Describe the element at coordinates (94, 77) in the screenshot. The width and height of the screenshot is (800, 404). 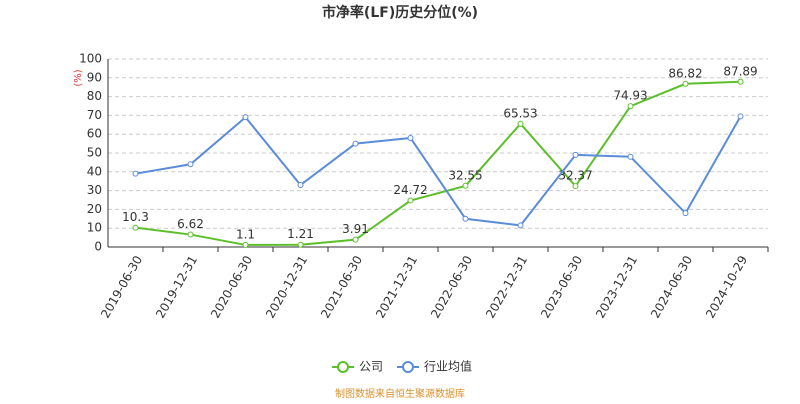
I see `y-tick-label: 90` at that location.